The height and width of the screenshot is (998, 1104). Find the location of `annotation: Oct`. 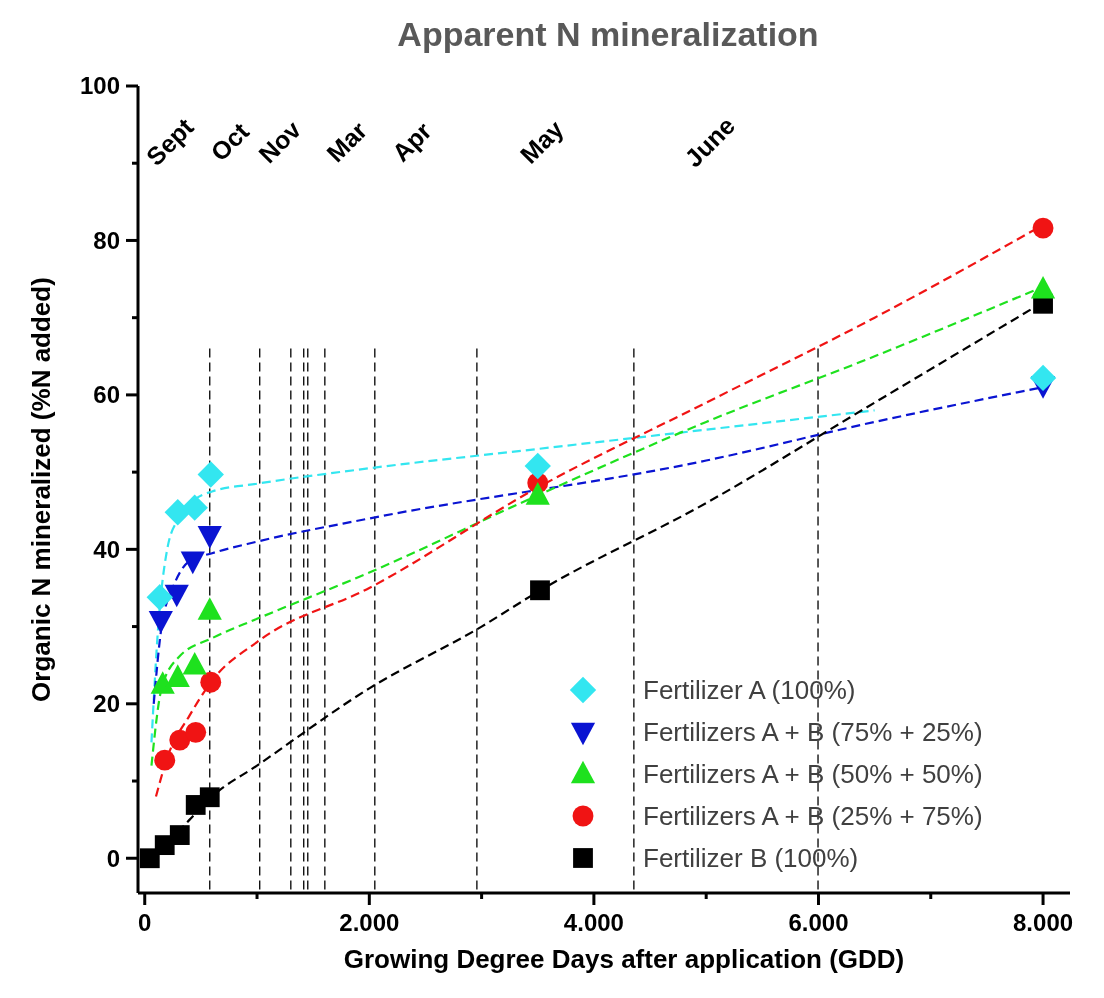

annotation: Oct is located at coordinates (230, 141).